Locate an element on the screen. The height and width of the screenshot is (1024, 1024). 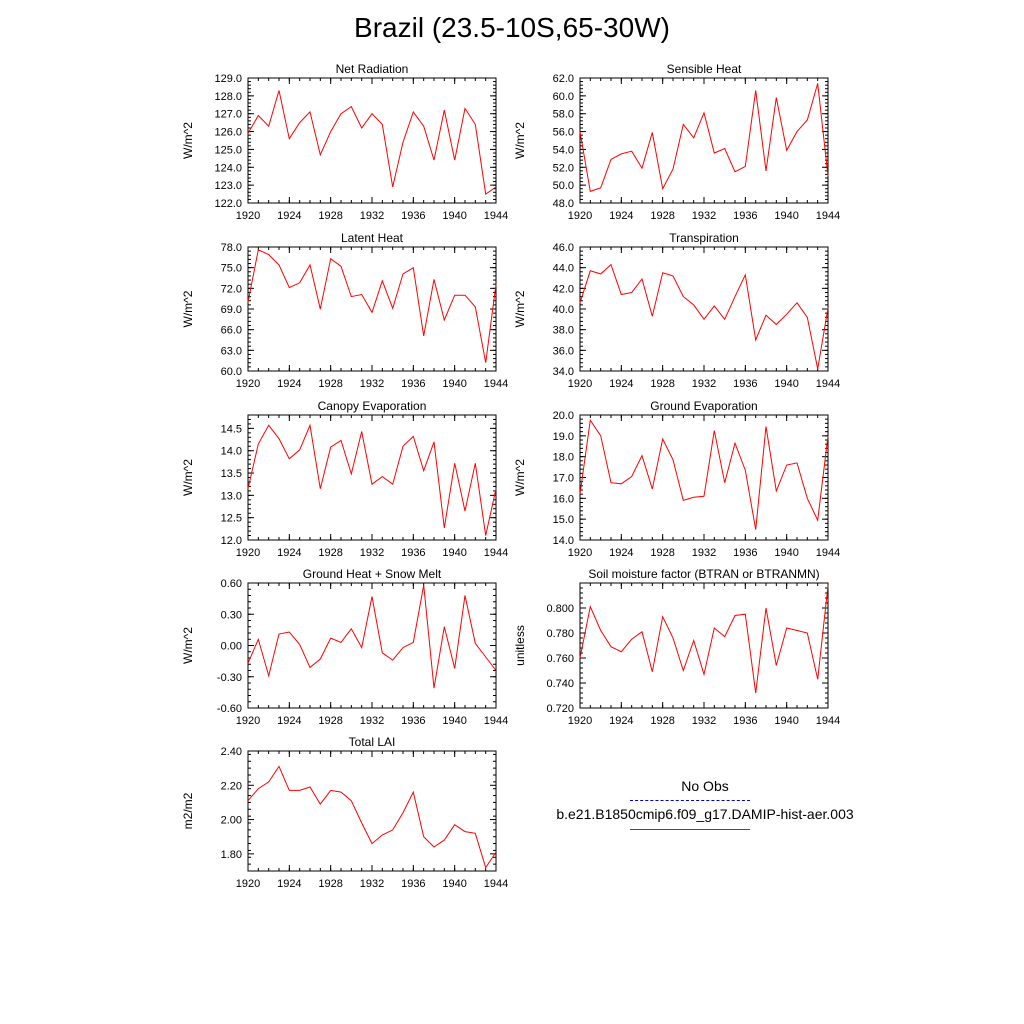
y-tick-label: 14.0 is located at coordinates (563, 541).